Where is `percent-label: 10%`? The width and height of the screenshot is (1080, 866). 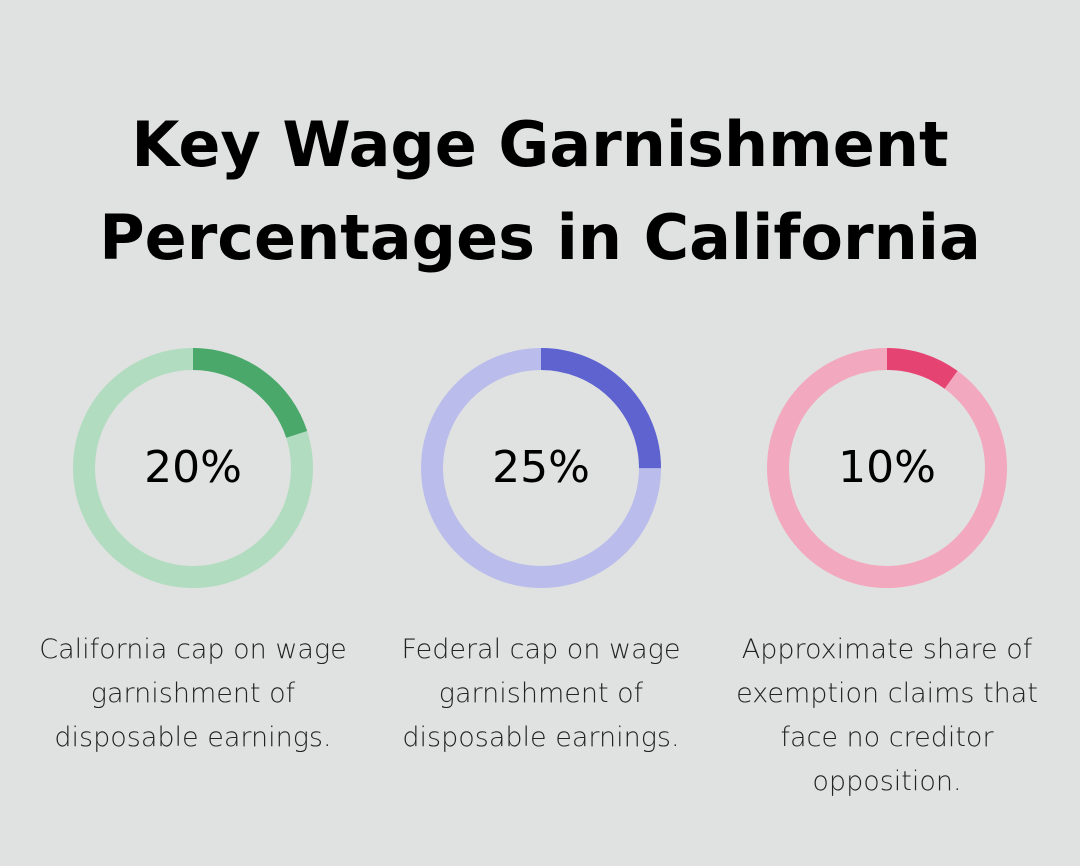
percent-label: 10% is located at coordinates (887, 467).